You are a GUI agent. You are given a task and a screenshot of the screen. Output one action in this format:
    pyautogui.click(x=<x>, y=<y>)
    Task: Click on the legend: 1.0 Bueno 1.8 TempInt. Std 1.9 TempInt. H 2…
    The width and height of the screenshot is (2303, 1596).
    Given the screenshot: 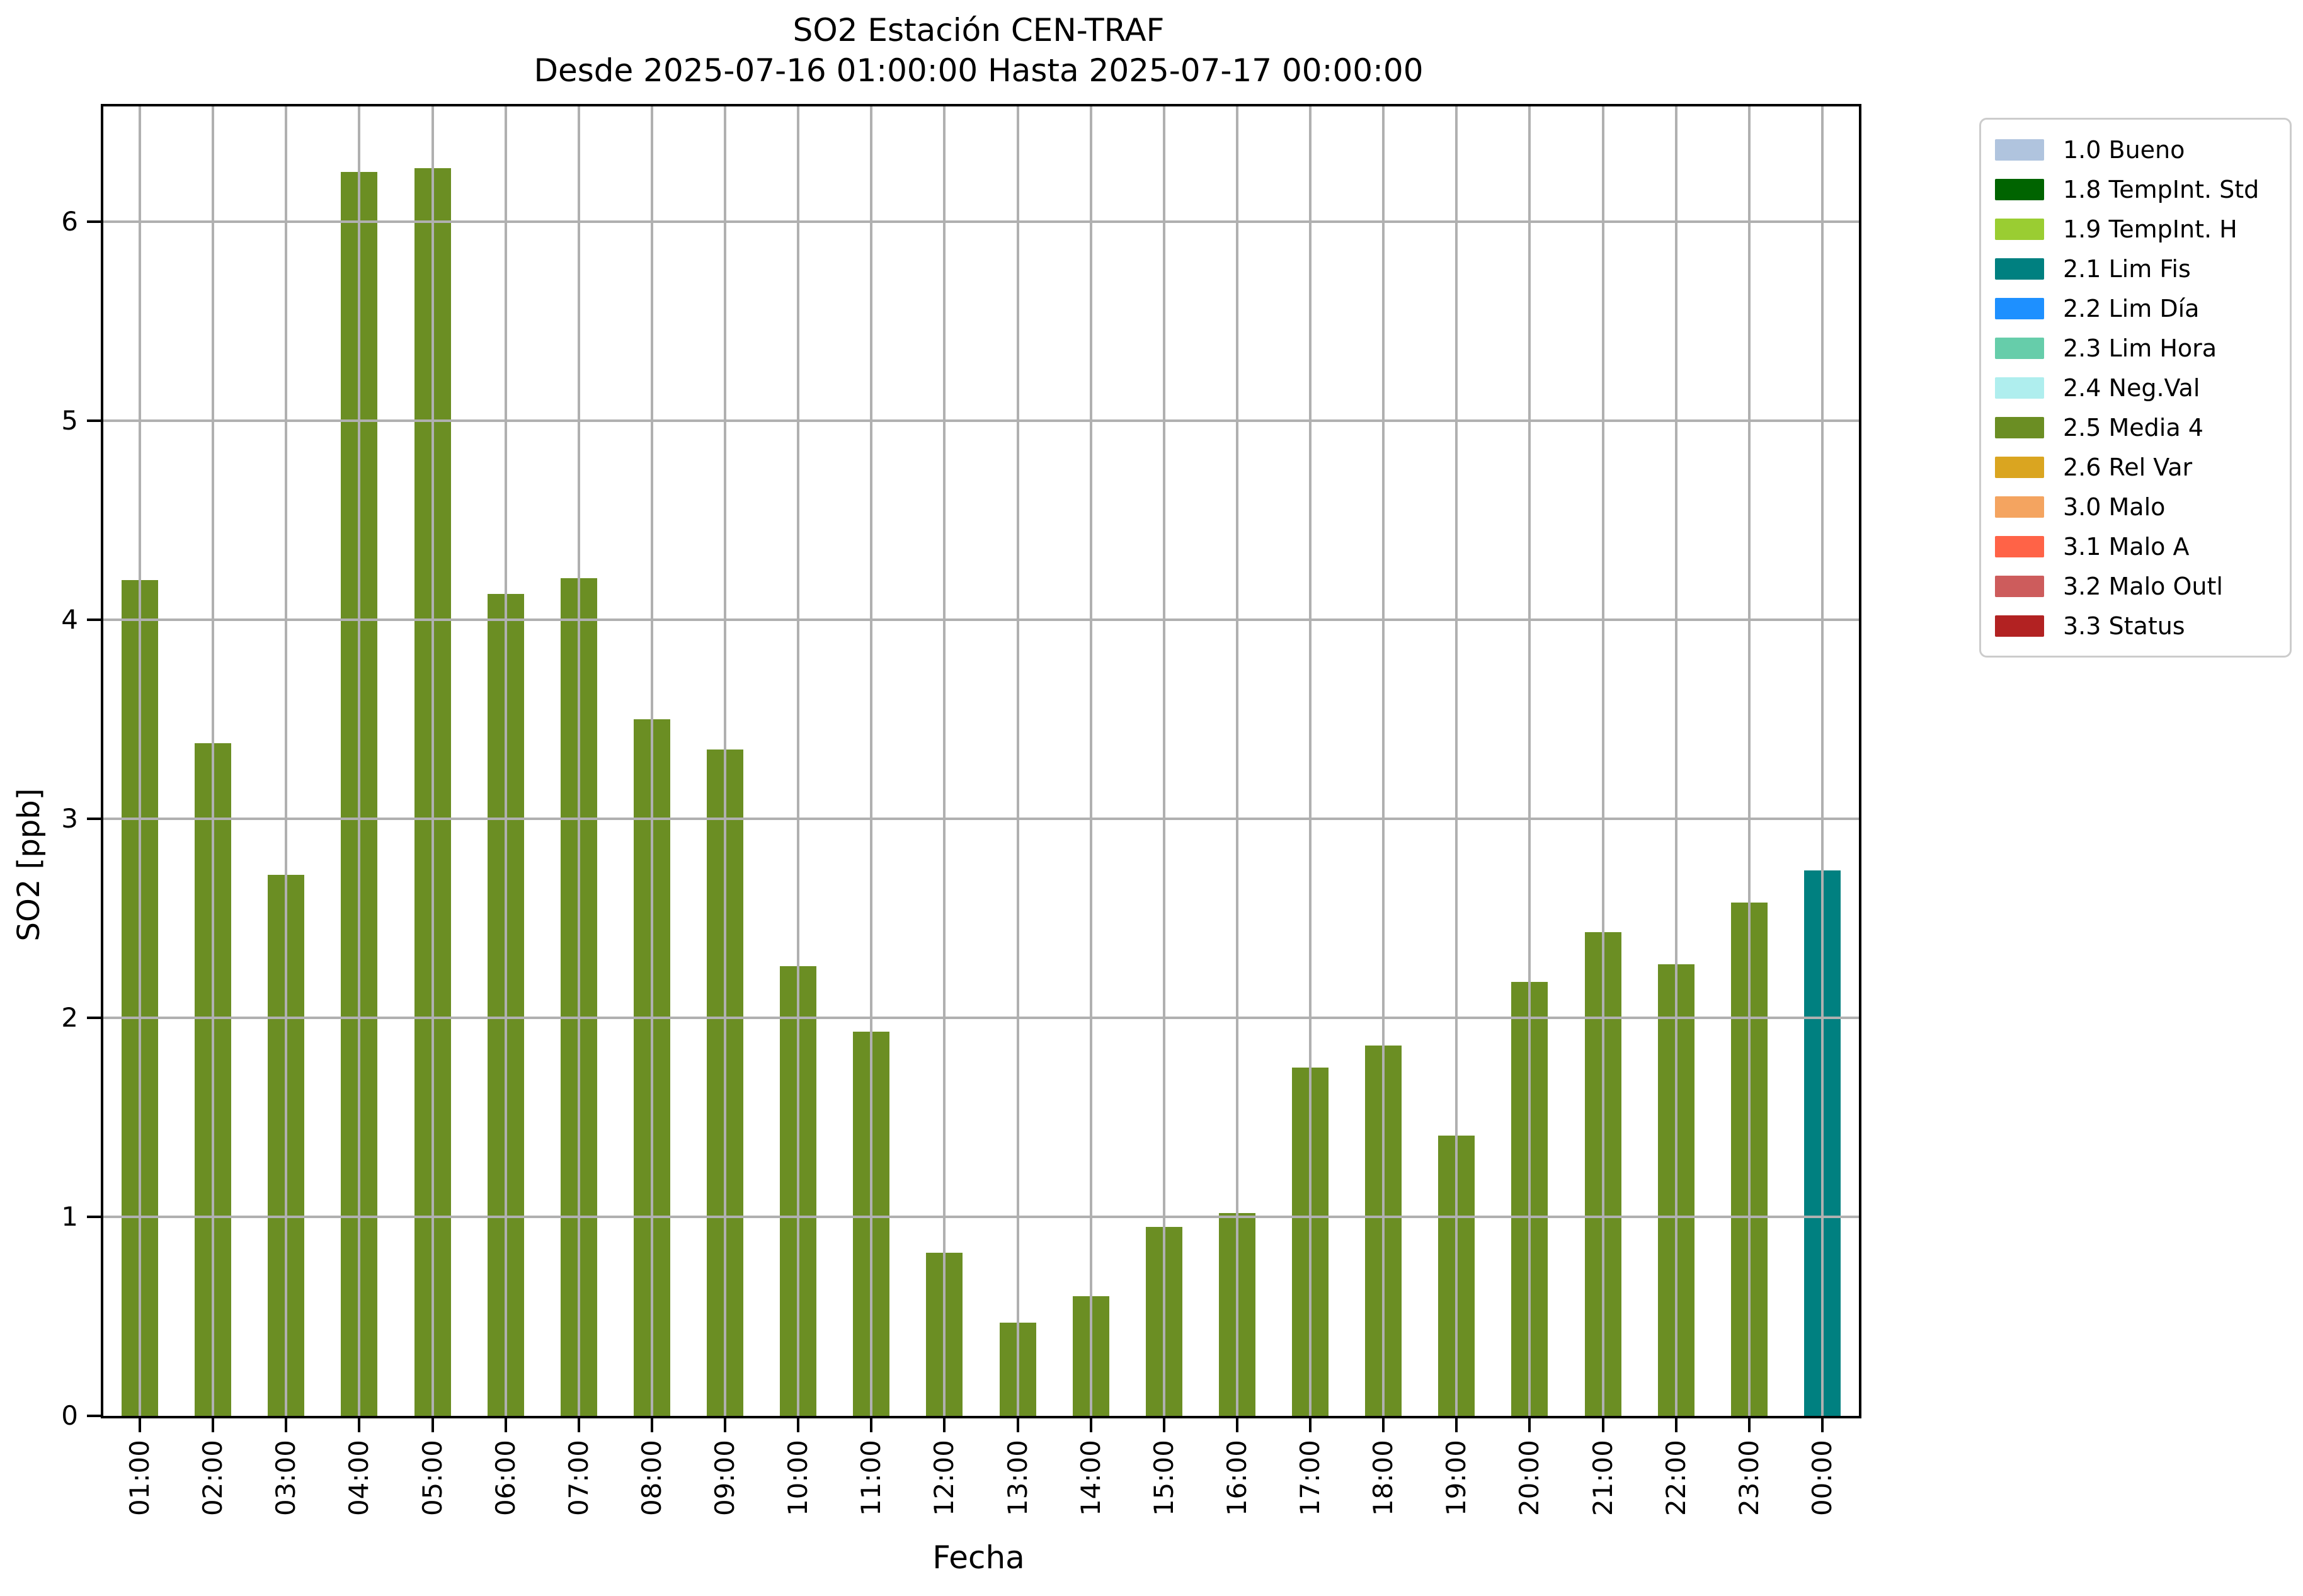 What is the action you would take?
    pyautogui.click(x=2136, y=388)
    